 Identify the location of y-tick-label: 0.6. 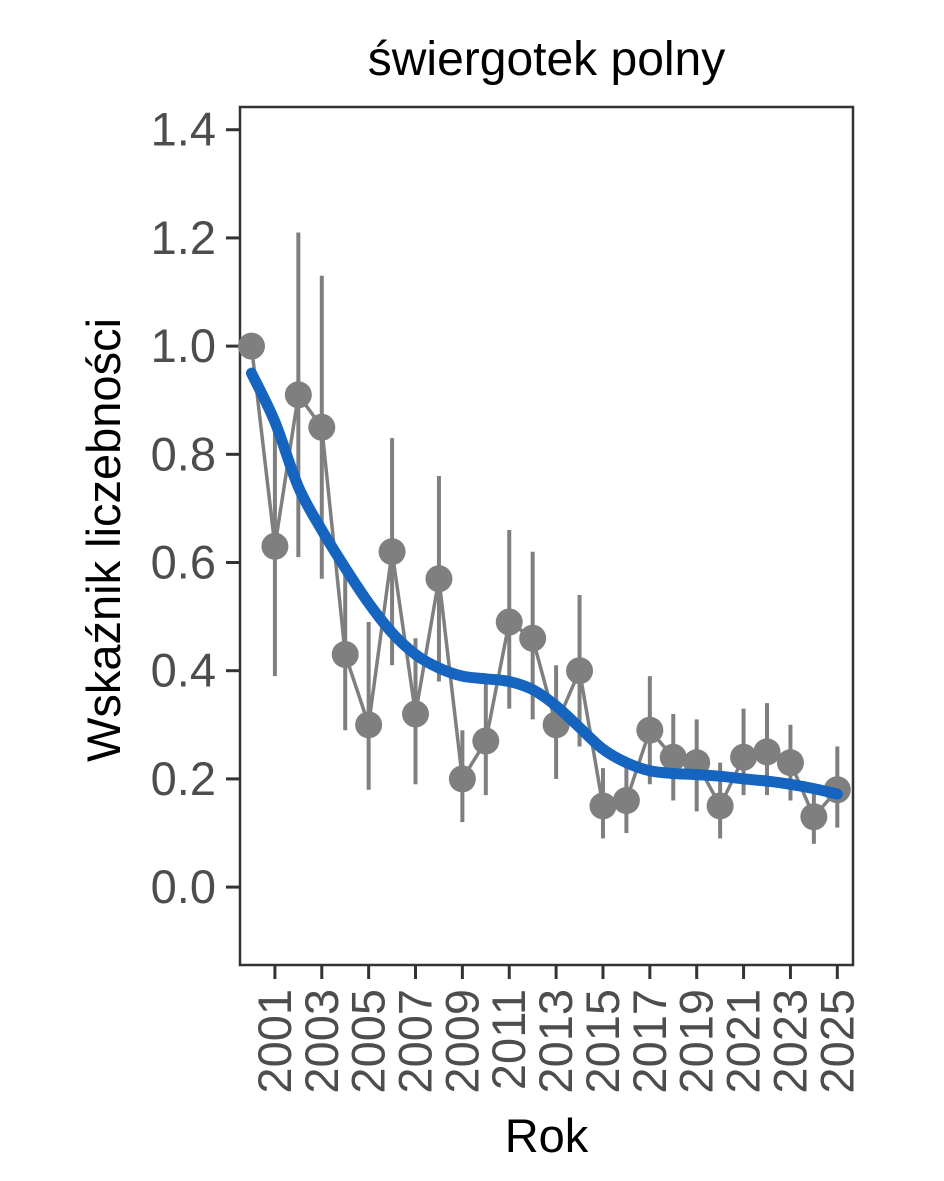
(183, 562).